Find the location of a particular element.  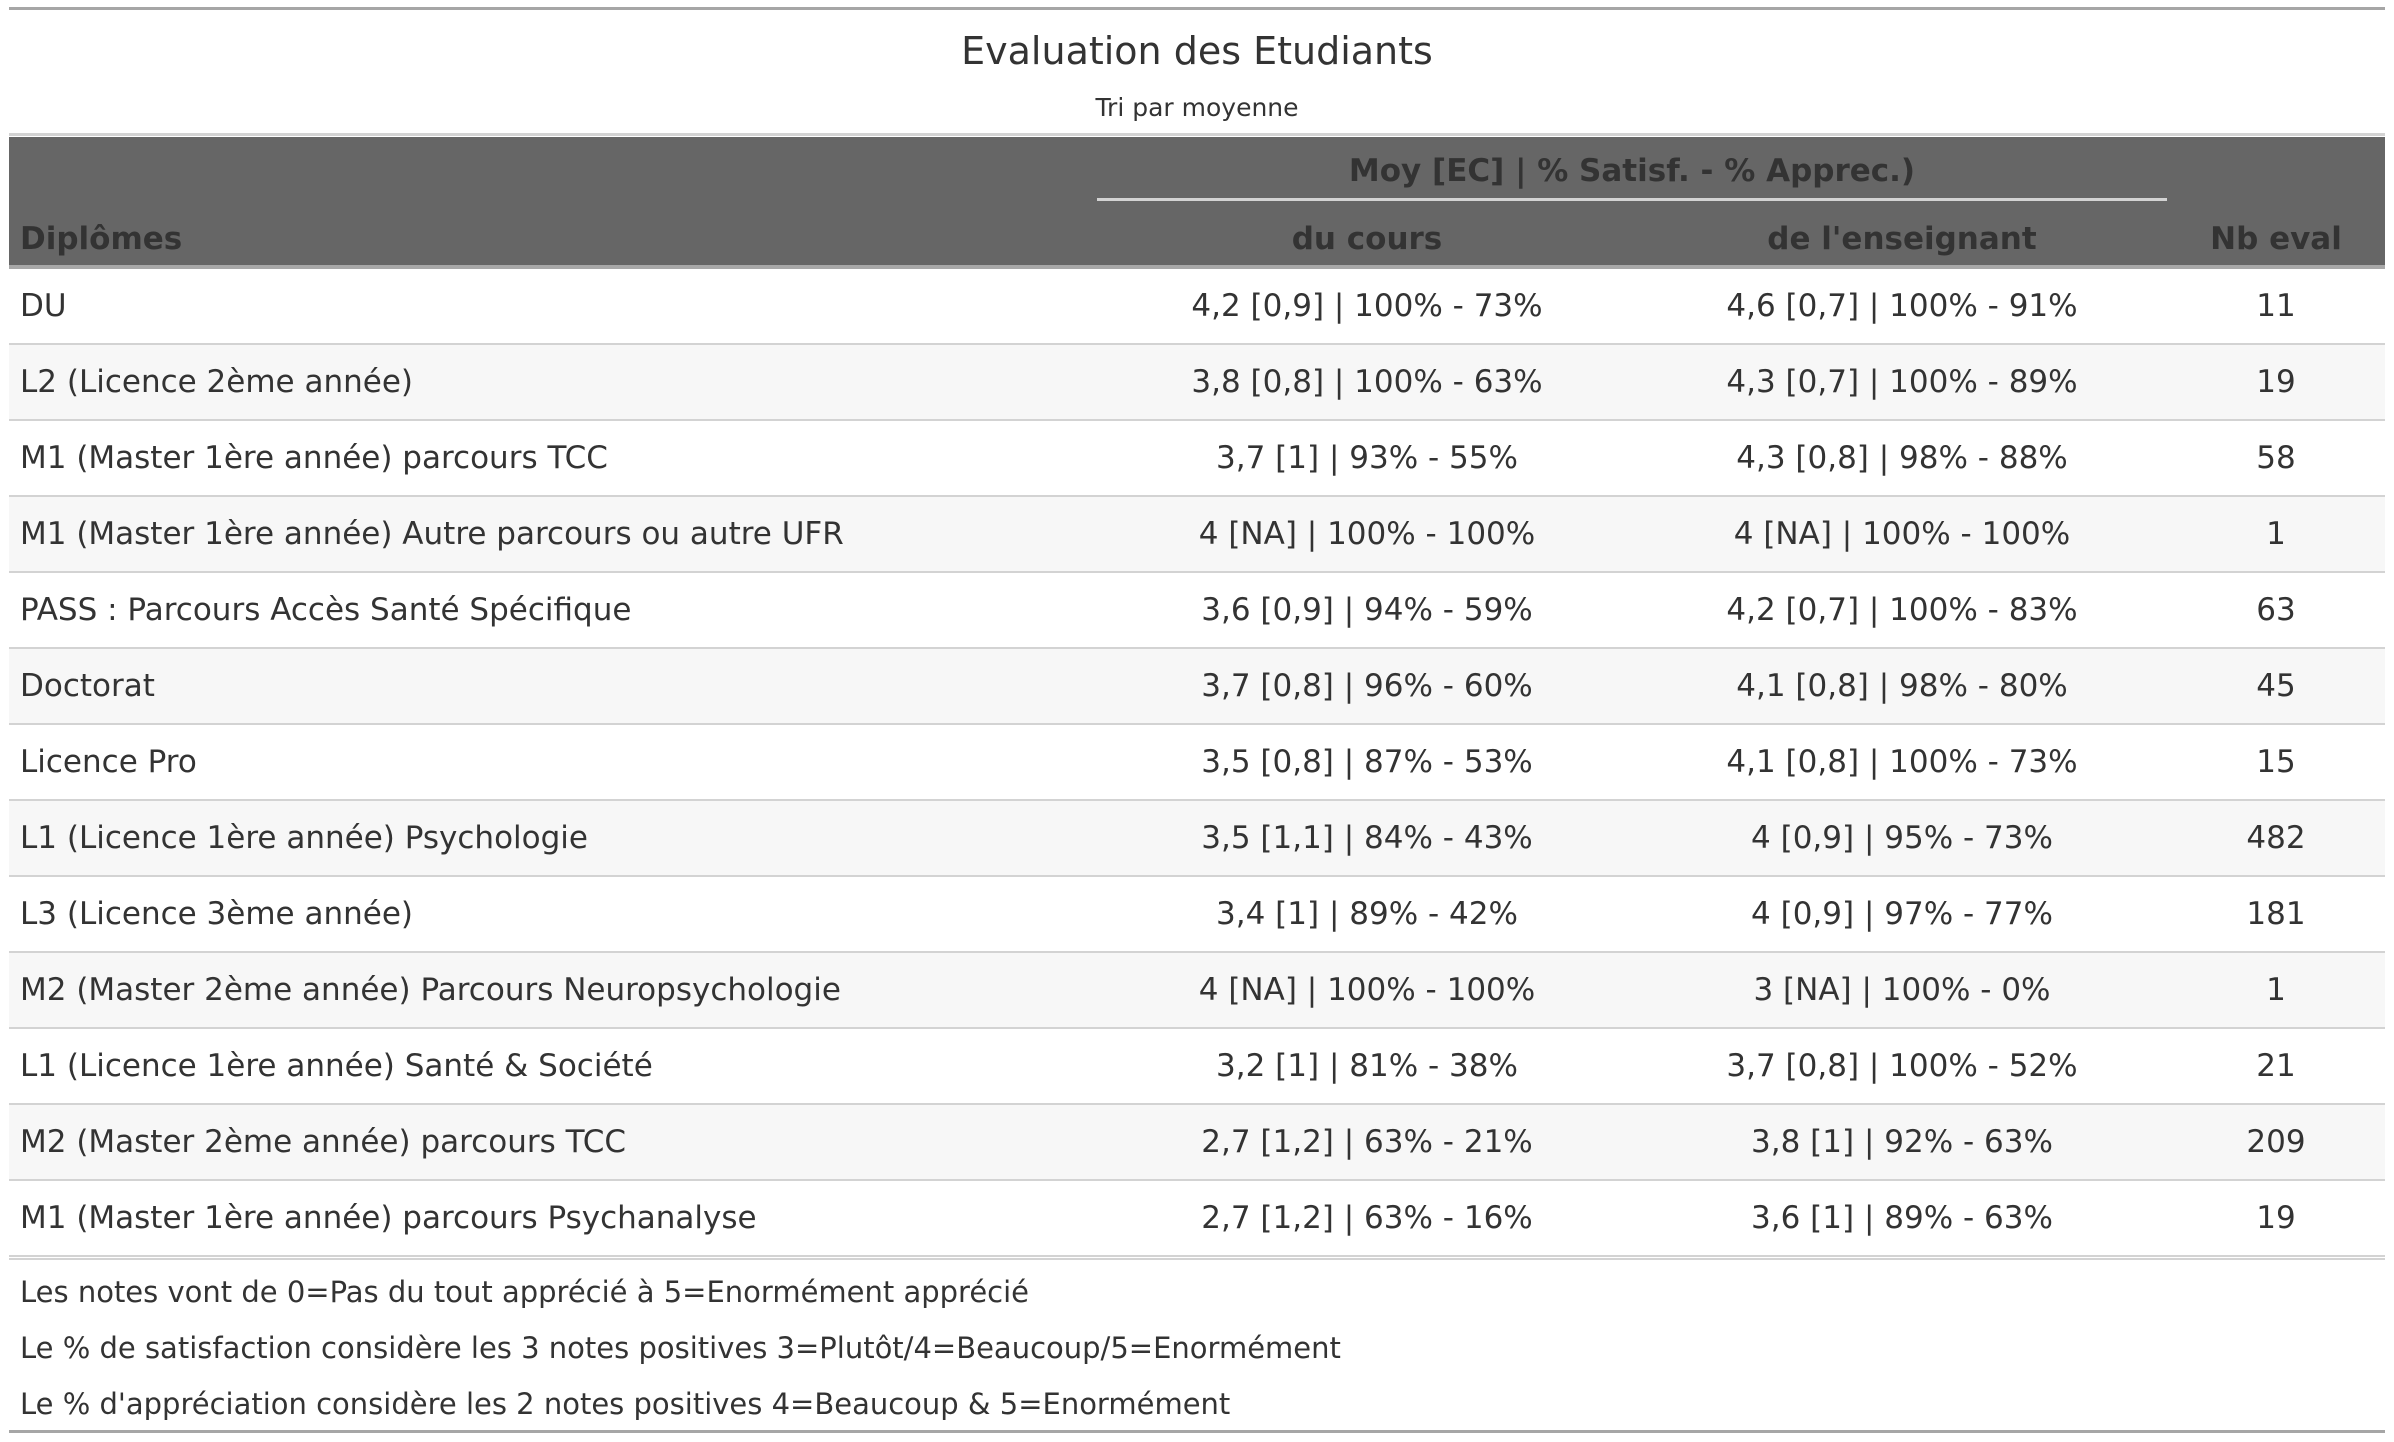

cell-cours: 3,7 [0,8] | 96% - 60% is located at coordinates (1367, 686).